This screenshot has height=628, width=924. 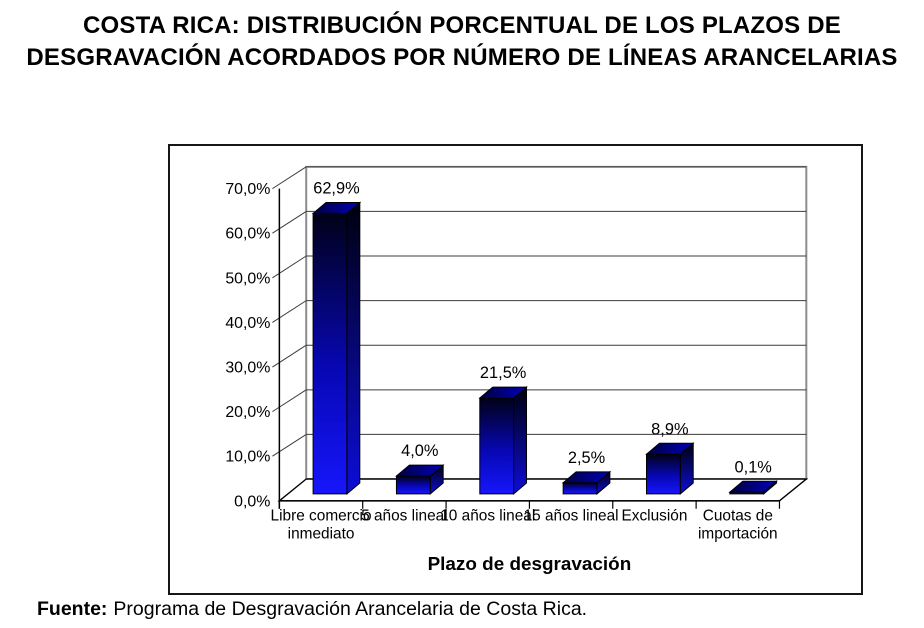 I want to click on y-tick-label: 40,0%, so click(x=247, y=323).